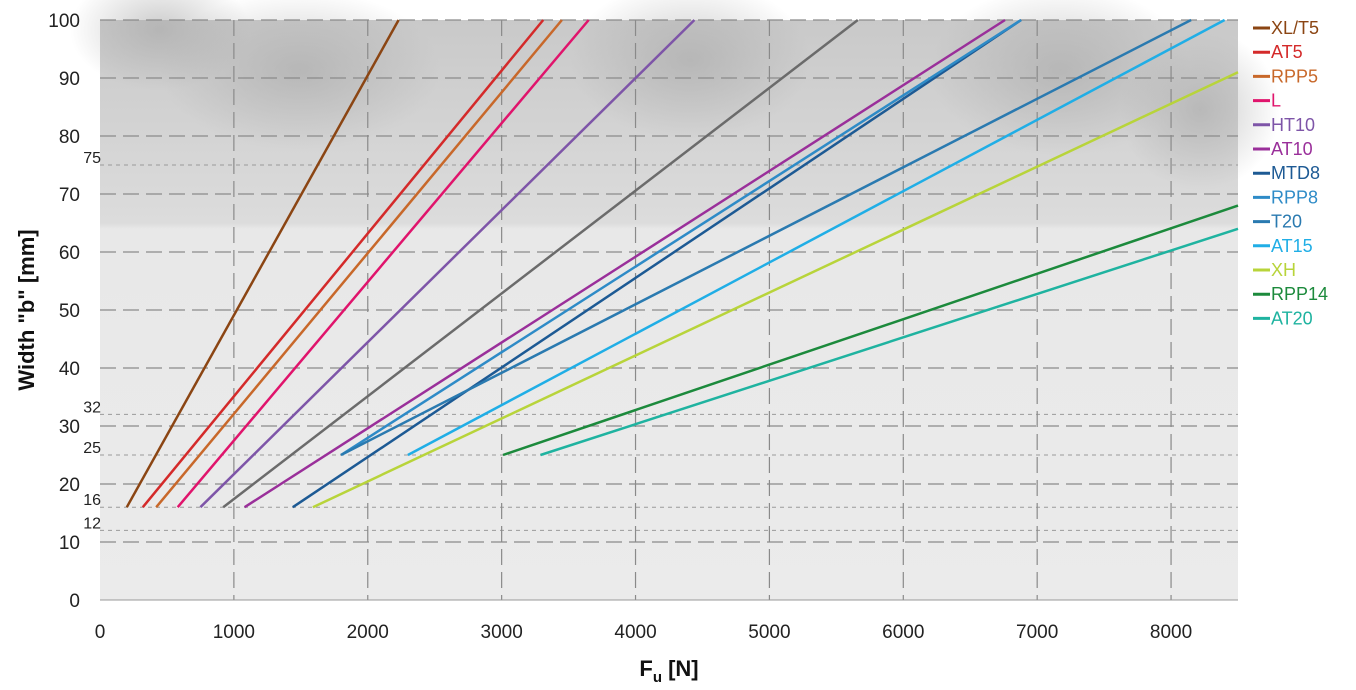 The image size is (1356, 690). Describe the element at coordinates (92, 407) in the screenshot. I see `y-minor-tick-label: 32` at that location.